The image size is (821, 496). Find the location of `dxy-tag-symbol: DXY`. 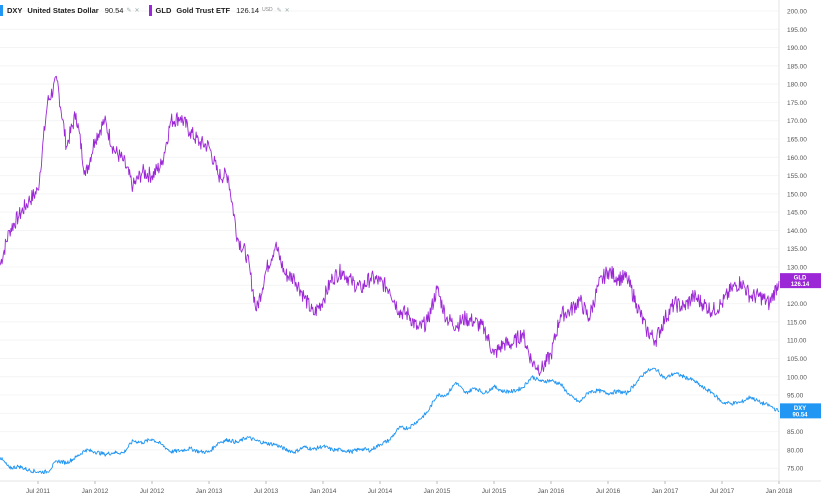

dxy-tag-symbol: DXY is located at coordinates (800, 409).